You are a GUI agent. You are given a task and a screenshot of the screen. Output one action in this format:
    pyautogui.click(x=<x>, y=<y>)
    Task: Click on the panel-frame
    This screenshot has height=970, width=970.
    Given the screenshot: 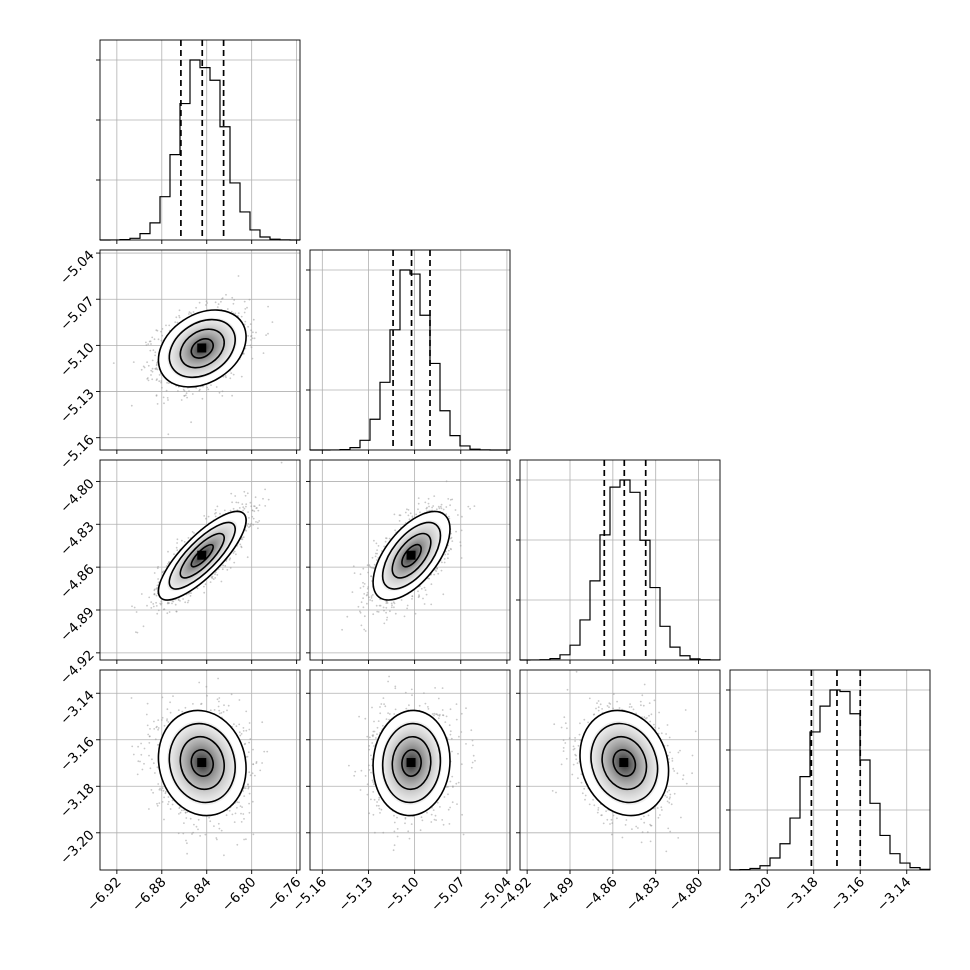 What is the action you would take?
    pyautogui.click(x=830, y=770)
    